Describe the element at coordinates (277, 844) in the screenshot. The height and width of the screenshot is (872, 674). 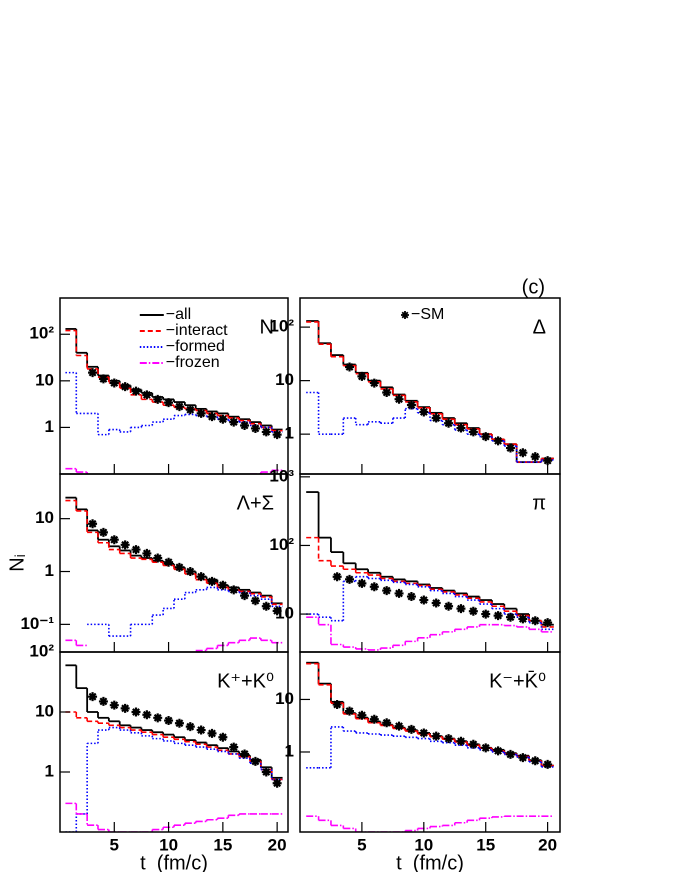
I see `x-tick-label: 20` at that location.